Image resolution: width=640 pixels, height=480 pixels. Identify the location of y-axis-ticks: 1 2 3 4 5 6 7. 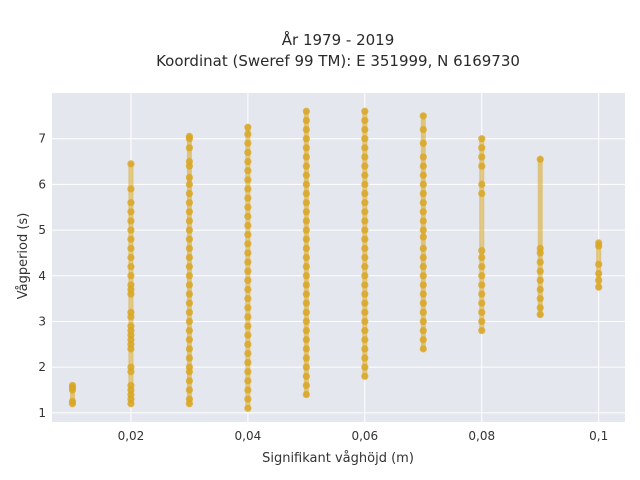
(42, 276).